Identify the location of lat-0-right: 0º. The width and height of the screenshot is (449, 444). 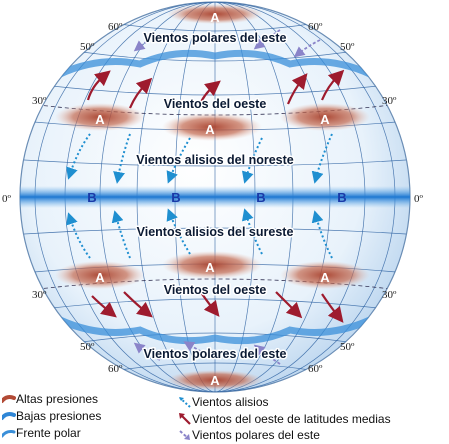
(419, 199).